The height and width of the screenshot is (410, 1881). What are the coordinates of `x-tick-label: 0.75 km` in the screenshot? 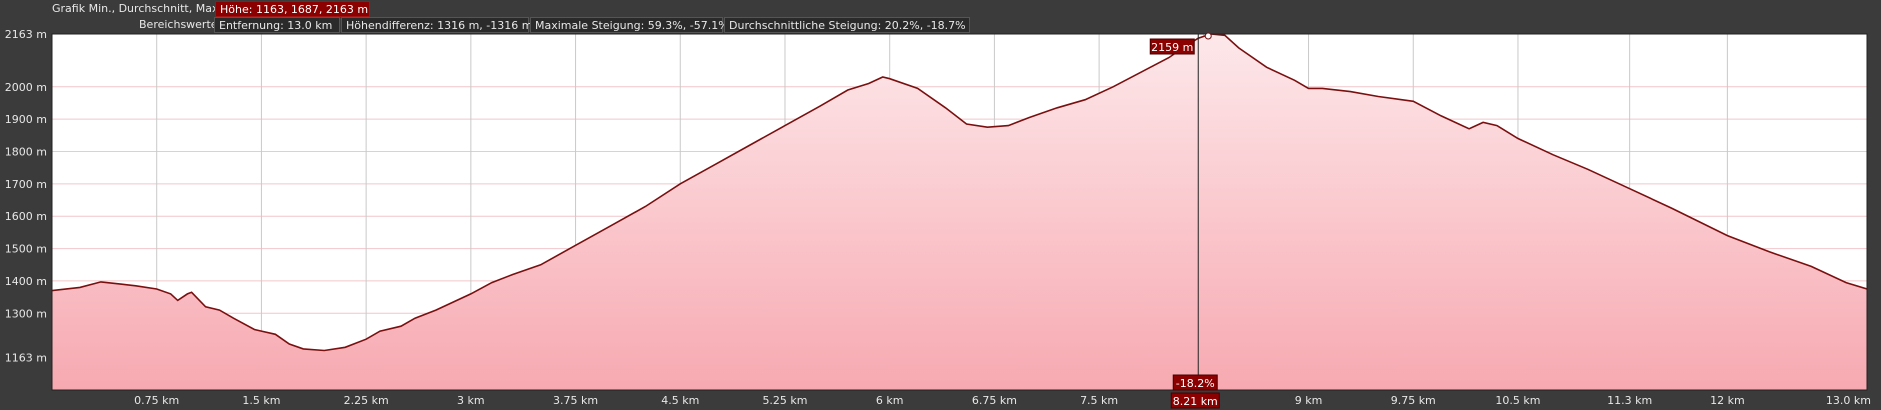 It's located at (156, 400).